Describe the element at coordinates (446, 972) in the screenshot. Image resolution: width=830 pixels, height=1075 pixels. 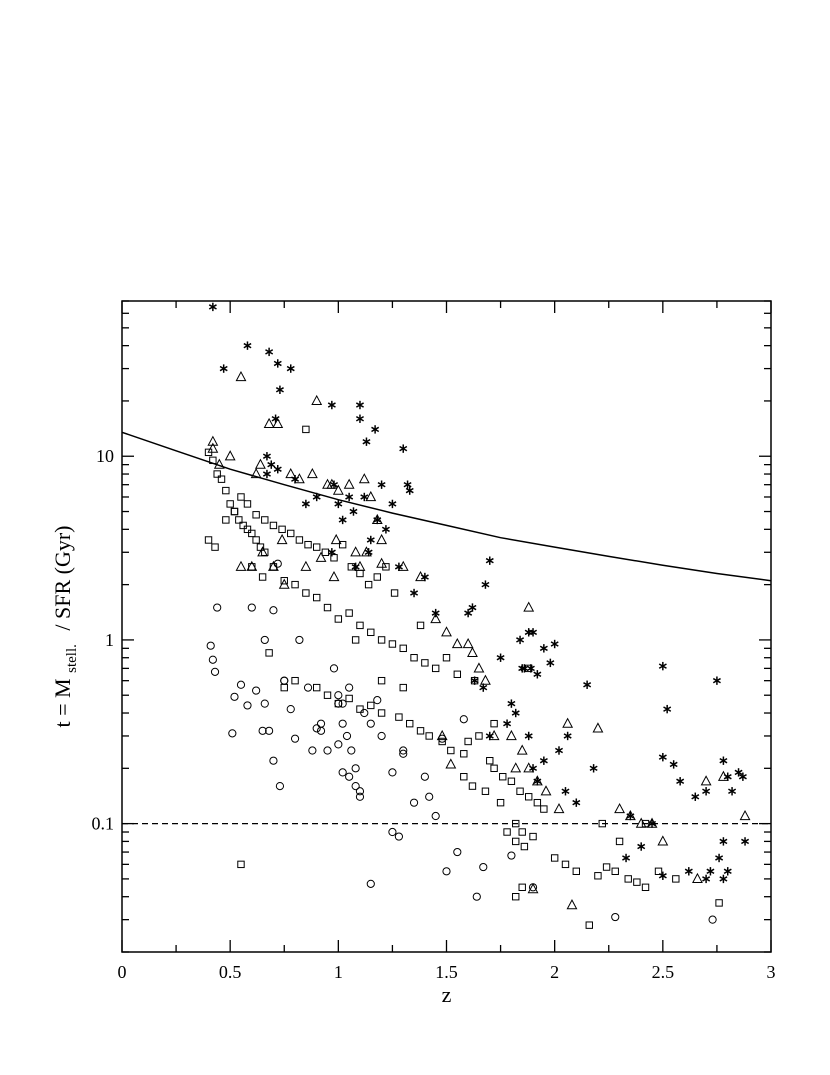
I see `x-tick-label: 1.5` at that location.